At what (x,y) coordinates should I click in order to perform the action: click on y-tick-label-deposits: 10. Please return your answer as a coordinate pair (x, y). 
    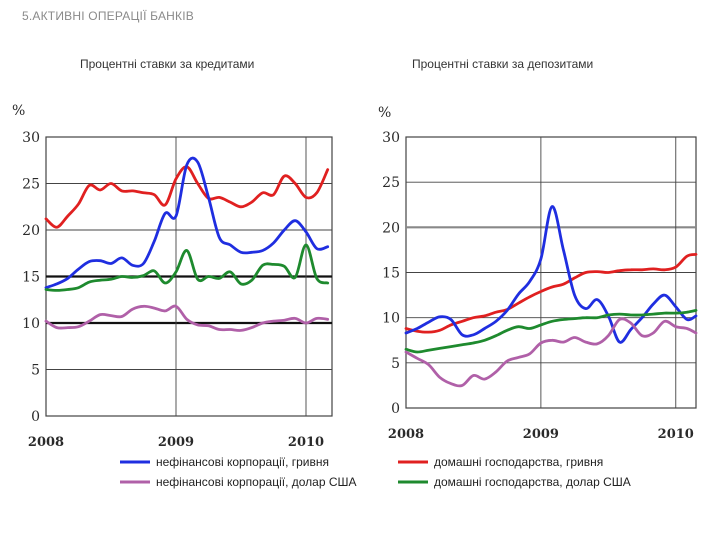
    Looking at the image, I should click on (391, 319).